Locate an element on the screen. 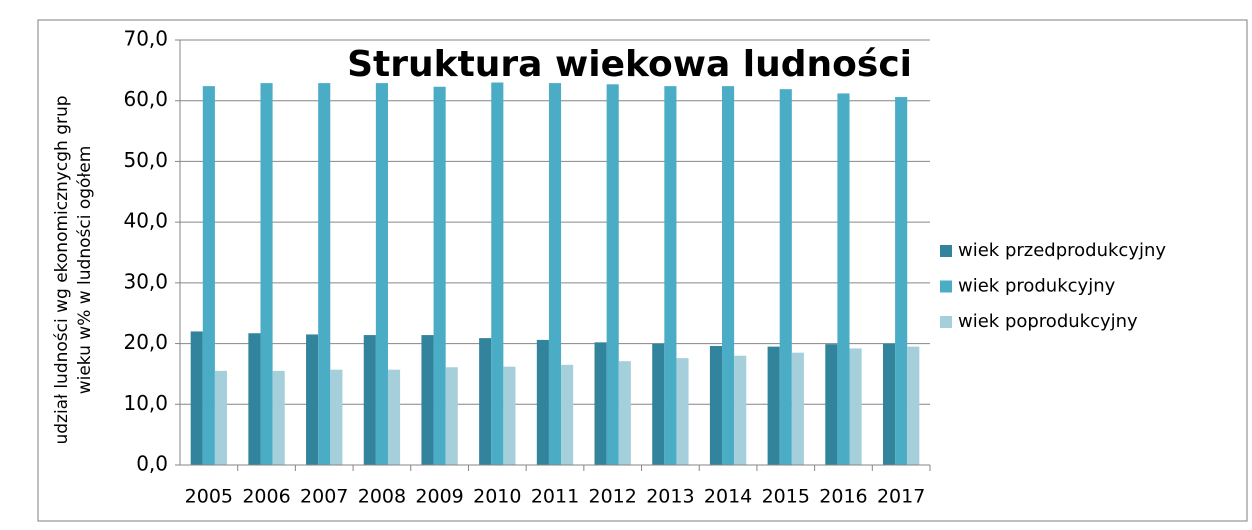 Image resolution: width=1252 pixels, height=530 pixels. y-tick-label: 50,0 is located at coordinates (145, 160).